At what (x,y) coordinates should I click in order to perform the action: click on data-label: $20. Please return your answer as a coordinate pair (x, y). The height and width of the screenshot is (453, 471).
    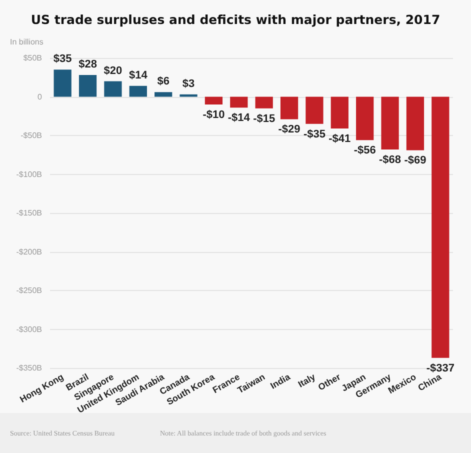
    Looking at the image, I should click on (113, 70).